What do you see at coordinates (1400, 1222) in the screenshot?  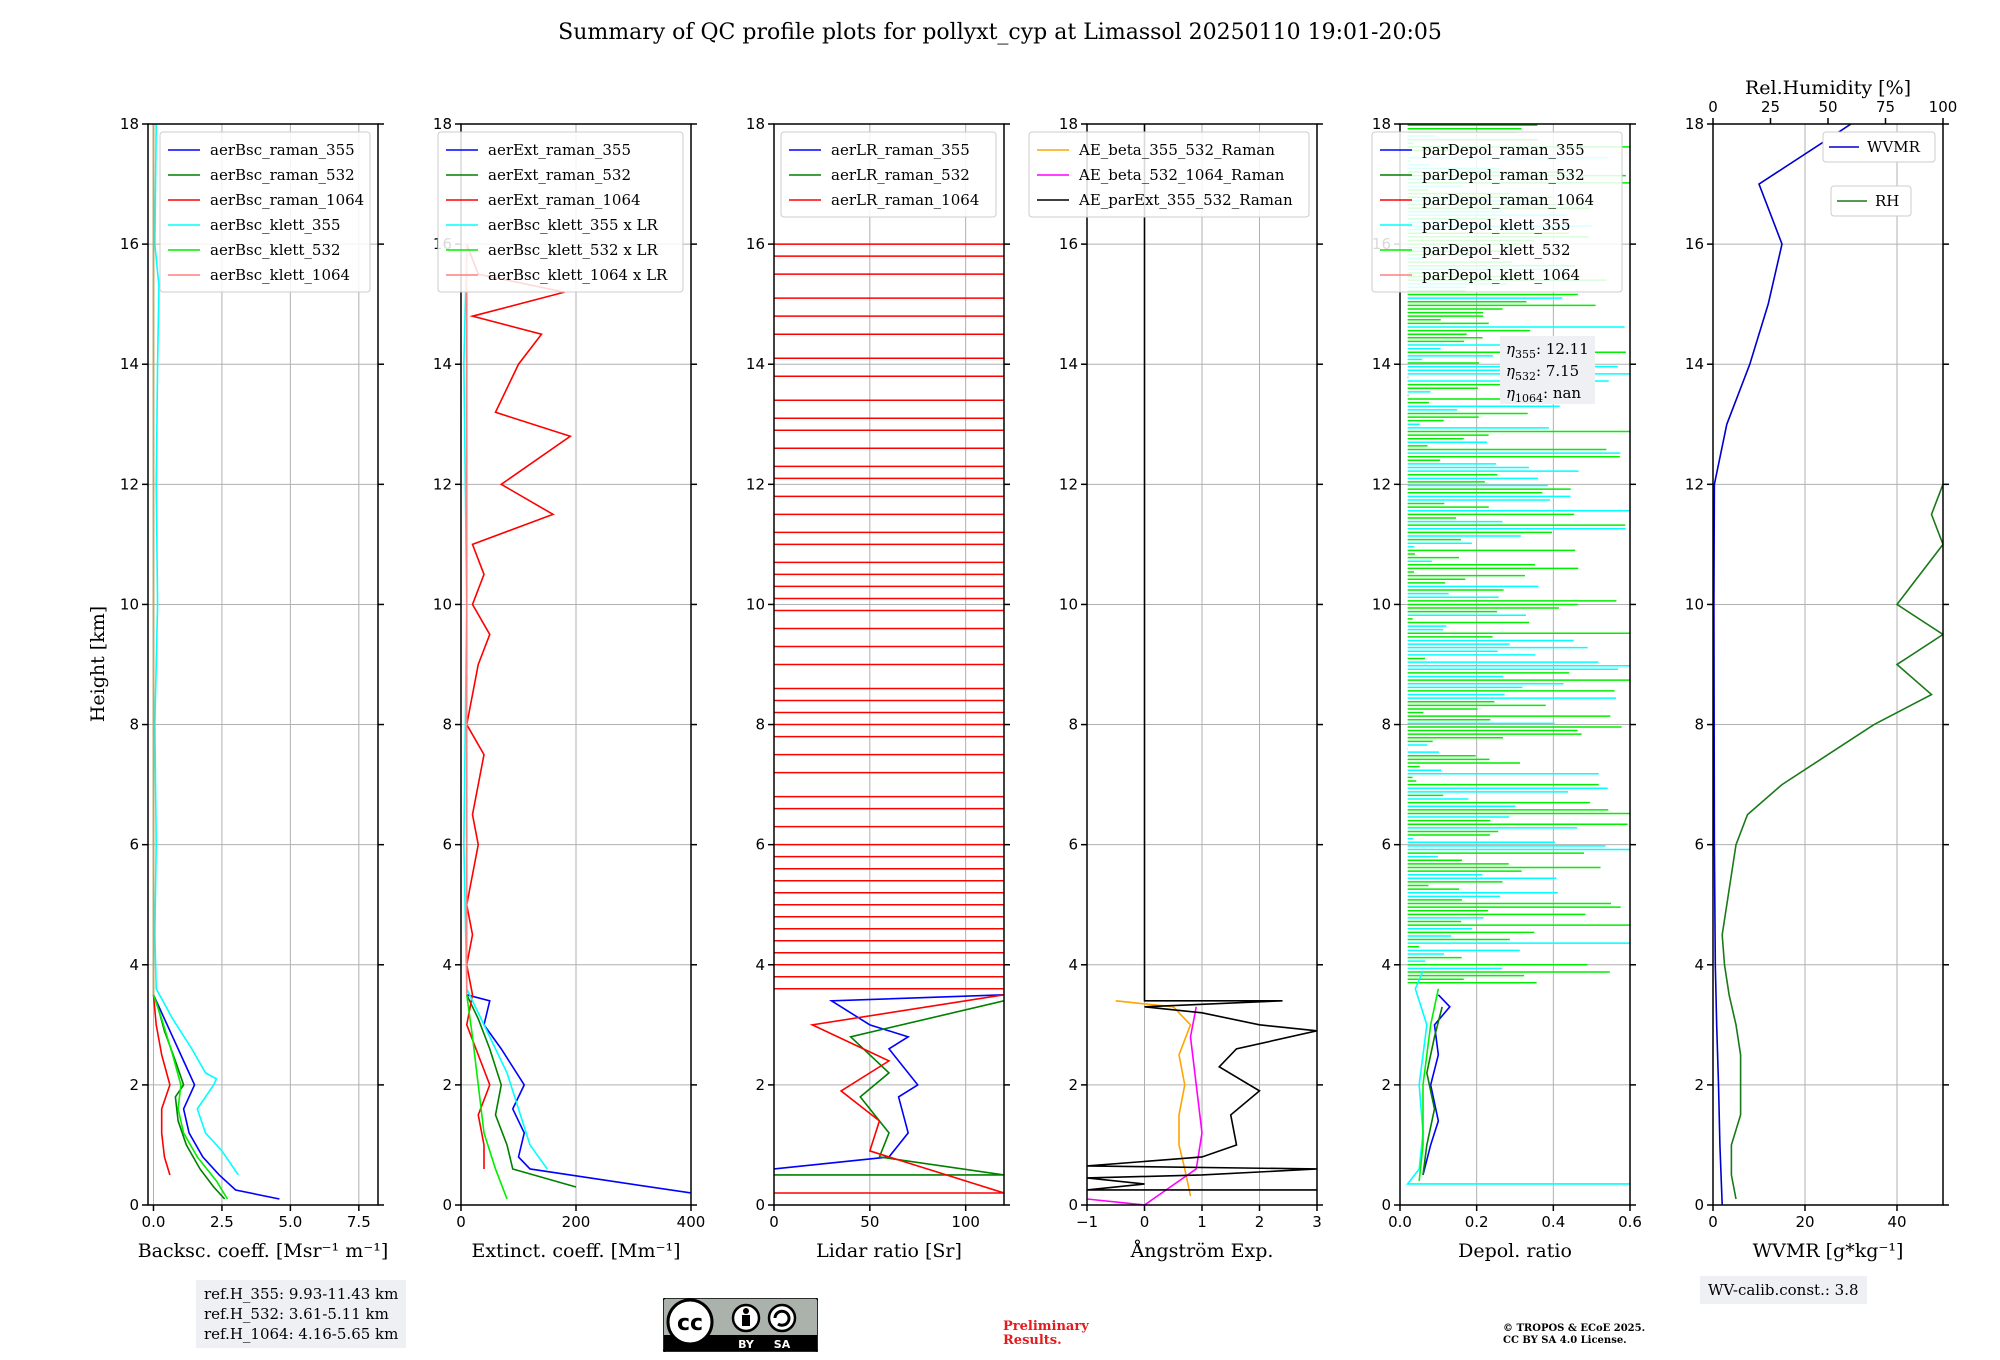 I see `x-tick-label: 0.0` at bounding box center [1400, 1222].